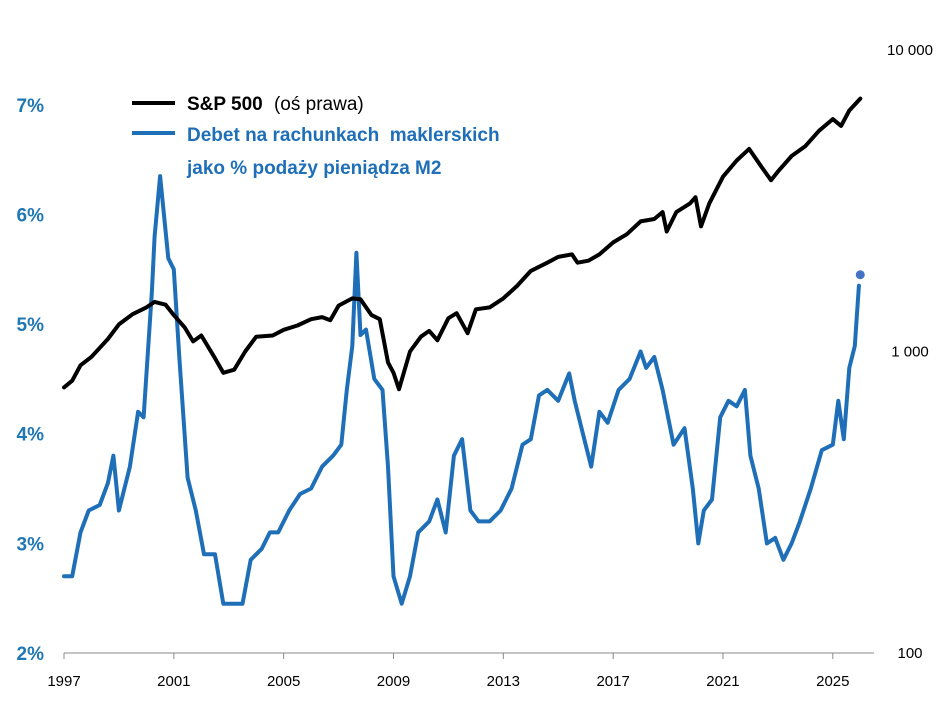 This screenshot has width=944, height=708. Describe the element at coordinates (343, 135) in the screenshot. I see `legend-label-margin-line1: Debet na rachunkach maklerskich` at that location.